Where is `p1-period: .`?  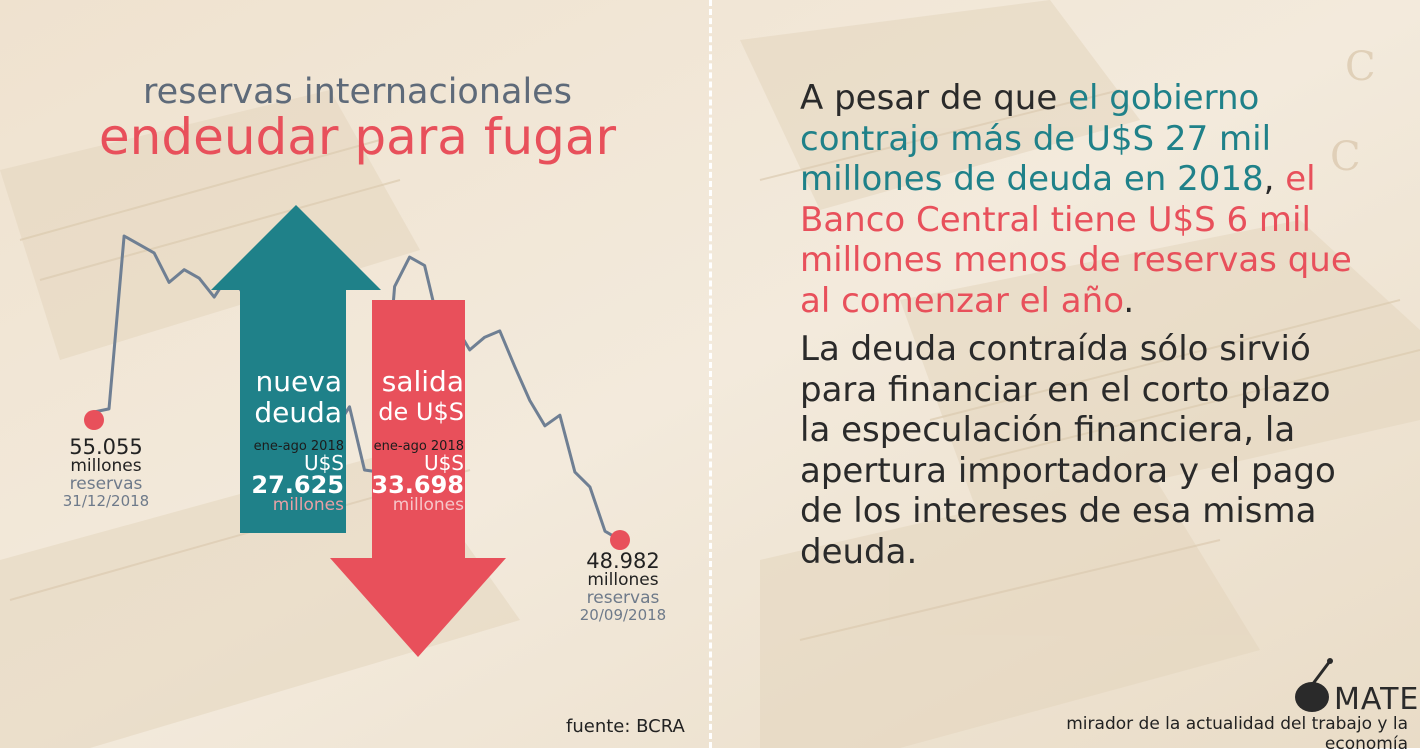 p1-period: . is located at coordinates (1129, 300).